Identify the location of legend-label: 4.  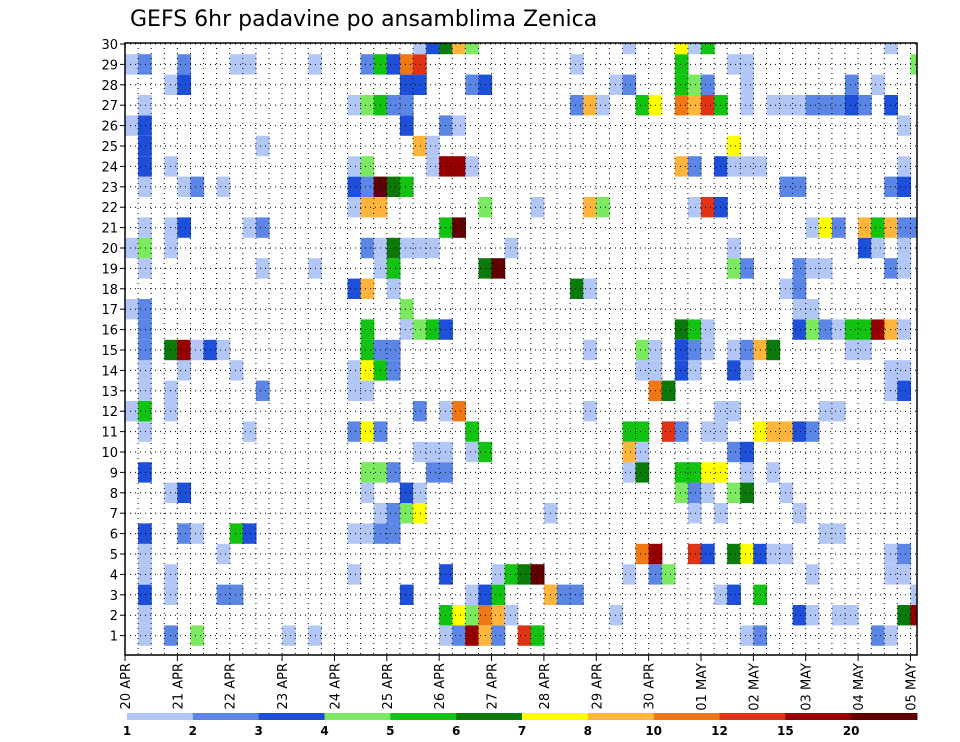
(324, 731).